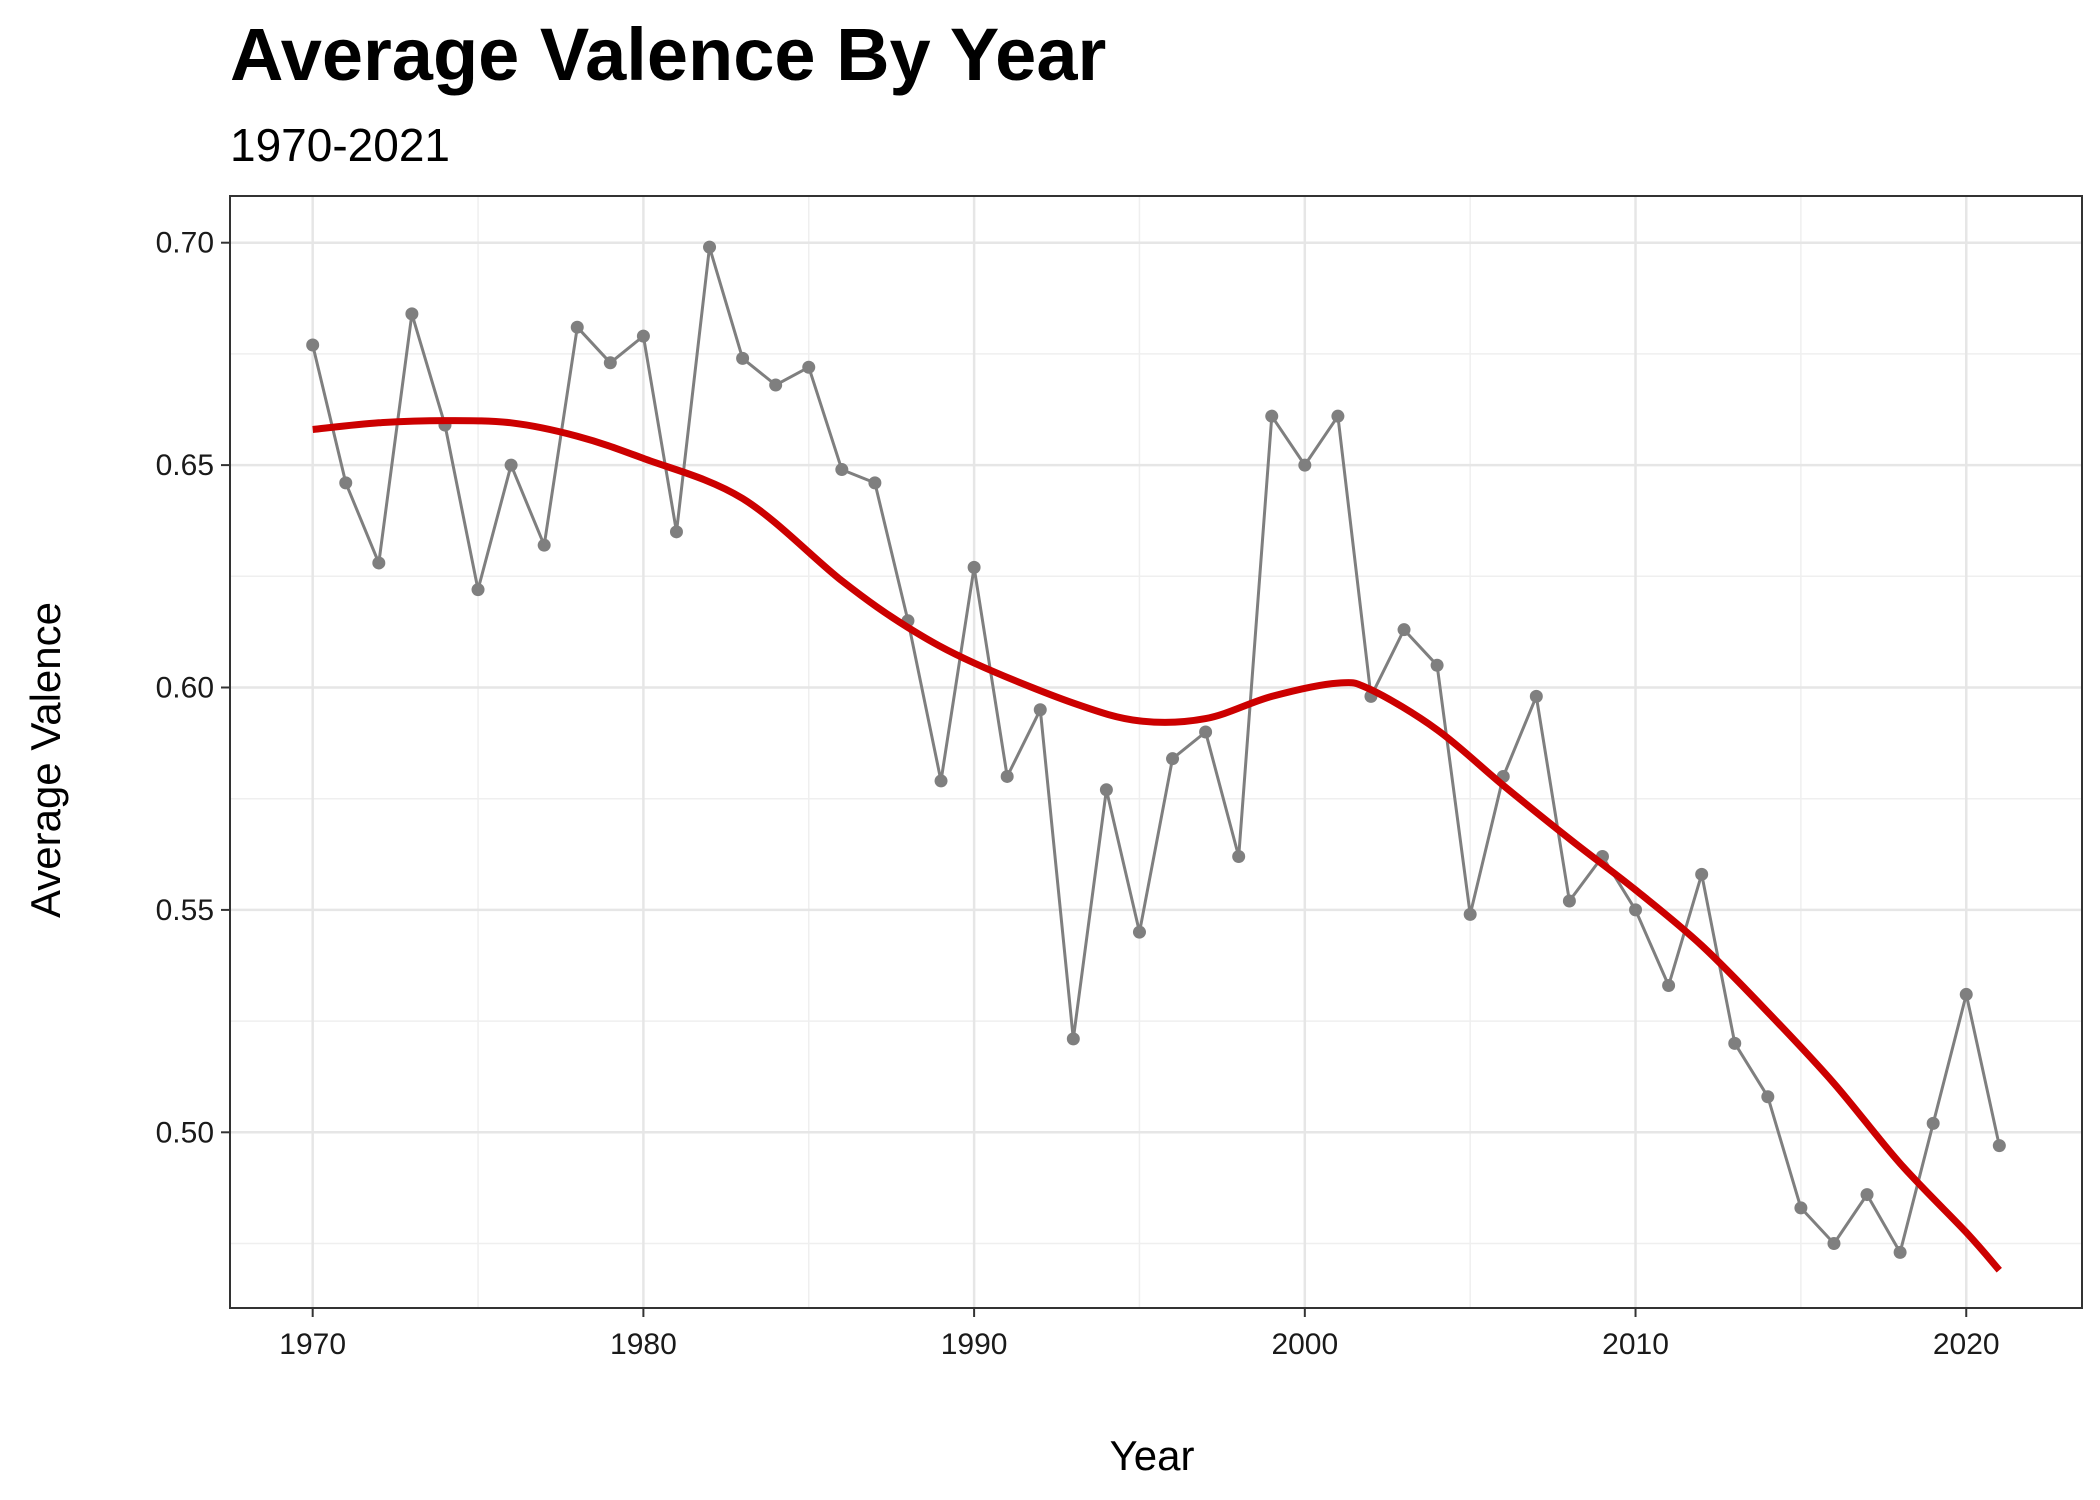 The image size is (2100, 1500). I want to click on valence-point-2004, so click(1437, 665).